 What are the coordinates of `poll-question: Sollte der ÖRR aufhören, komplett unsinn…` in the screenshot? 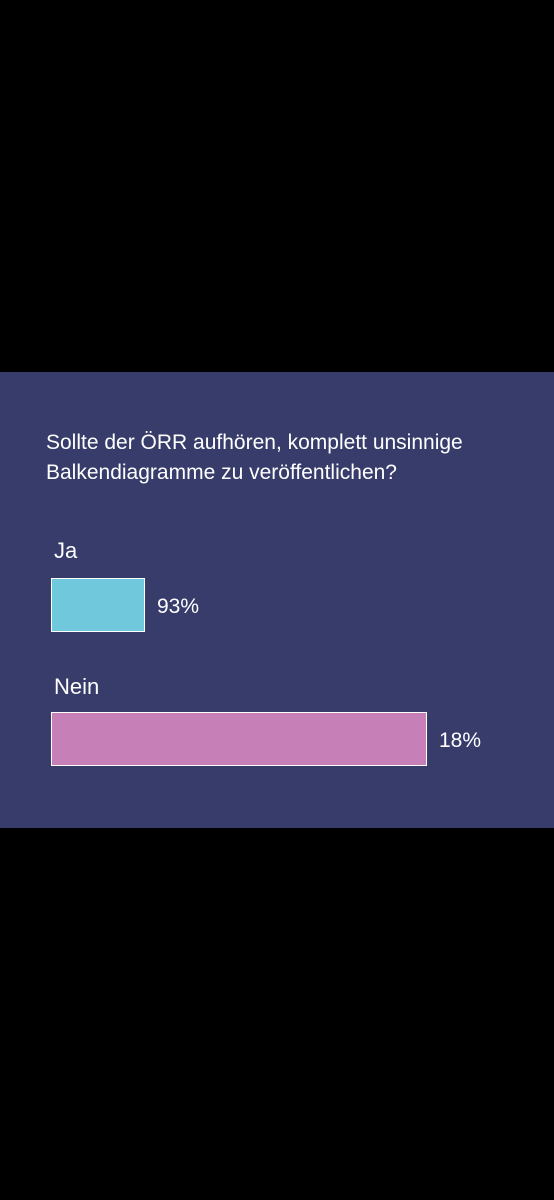 It's located at (291, 458).